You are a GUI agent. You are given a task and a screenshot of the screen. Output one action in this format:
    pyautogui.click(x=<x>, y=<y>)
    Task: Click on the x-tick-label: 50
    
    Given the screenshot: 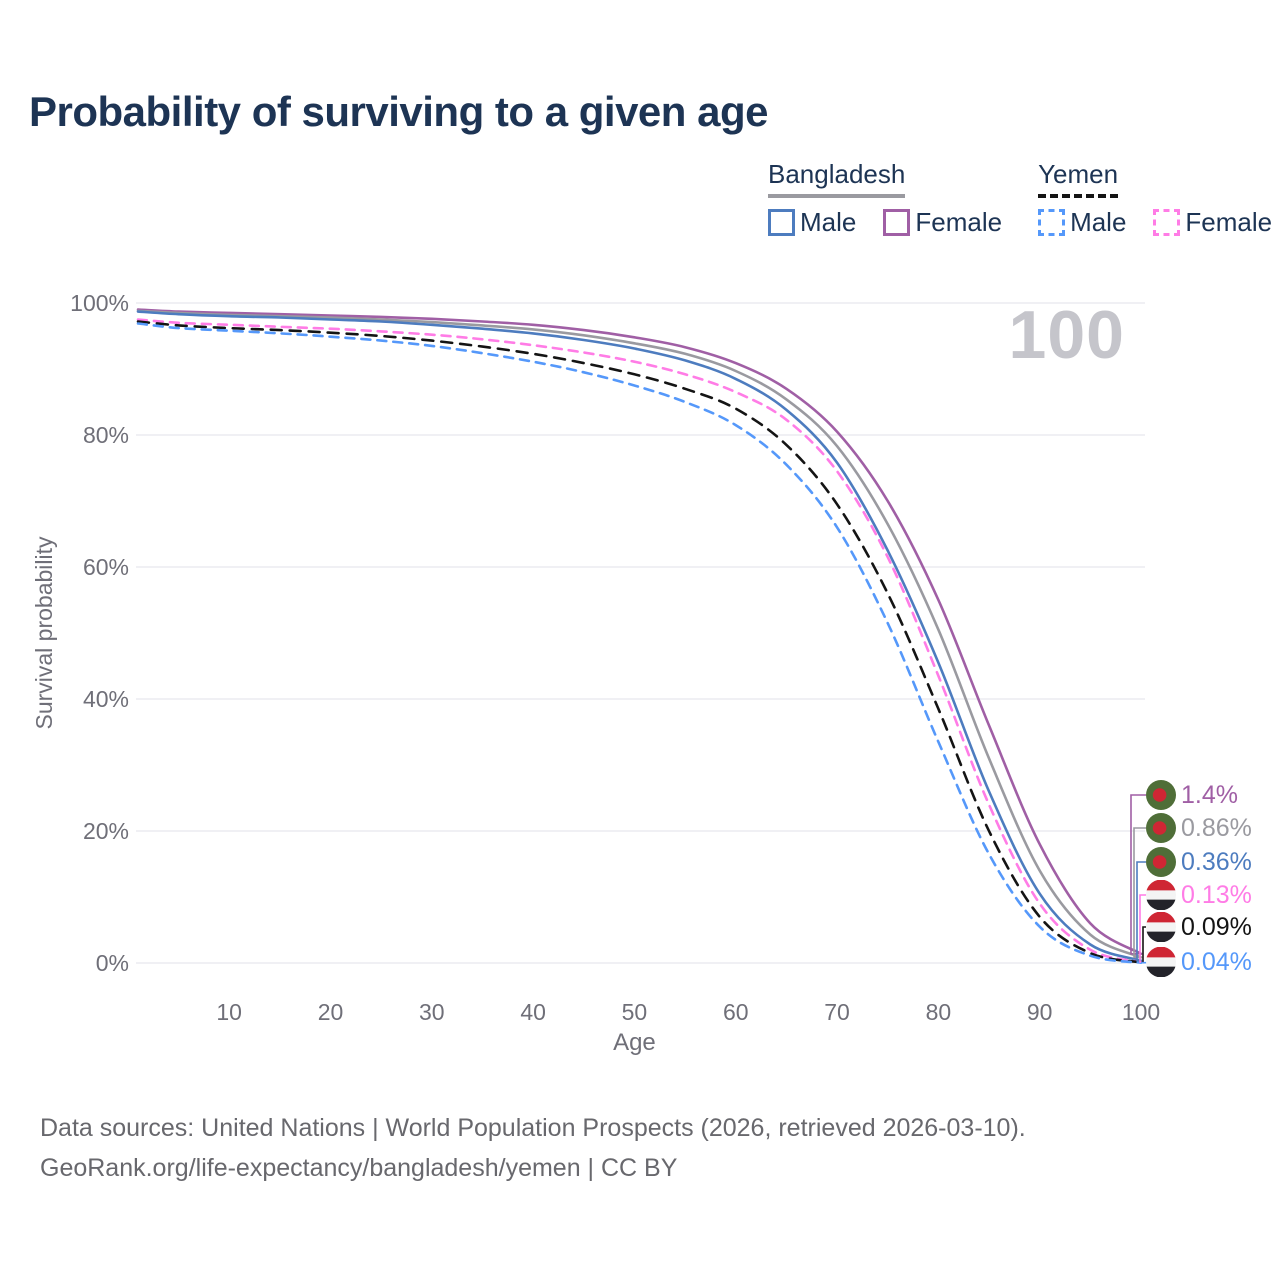 What is the action you would take?
    pyautogui.click(x=635, y=1012)
    